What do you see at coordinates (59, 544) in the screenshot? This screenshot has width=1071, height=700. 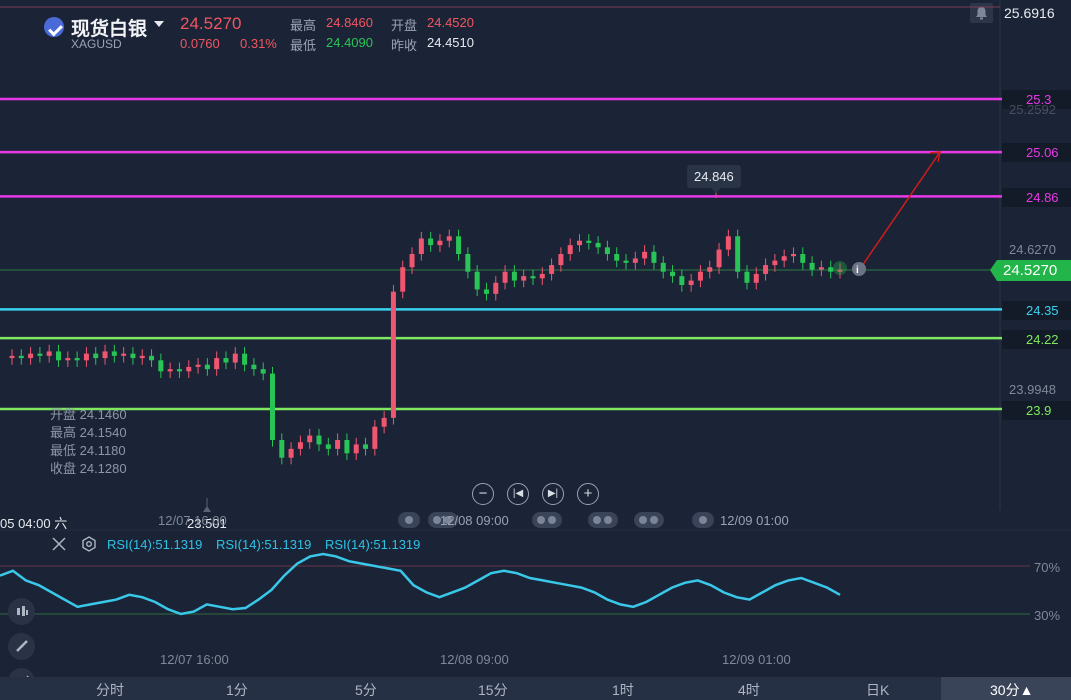 I see `close-icon` at bounding box center [59, 544].